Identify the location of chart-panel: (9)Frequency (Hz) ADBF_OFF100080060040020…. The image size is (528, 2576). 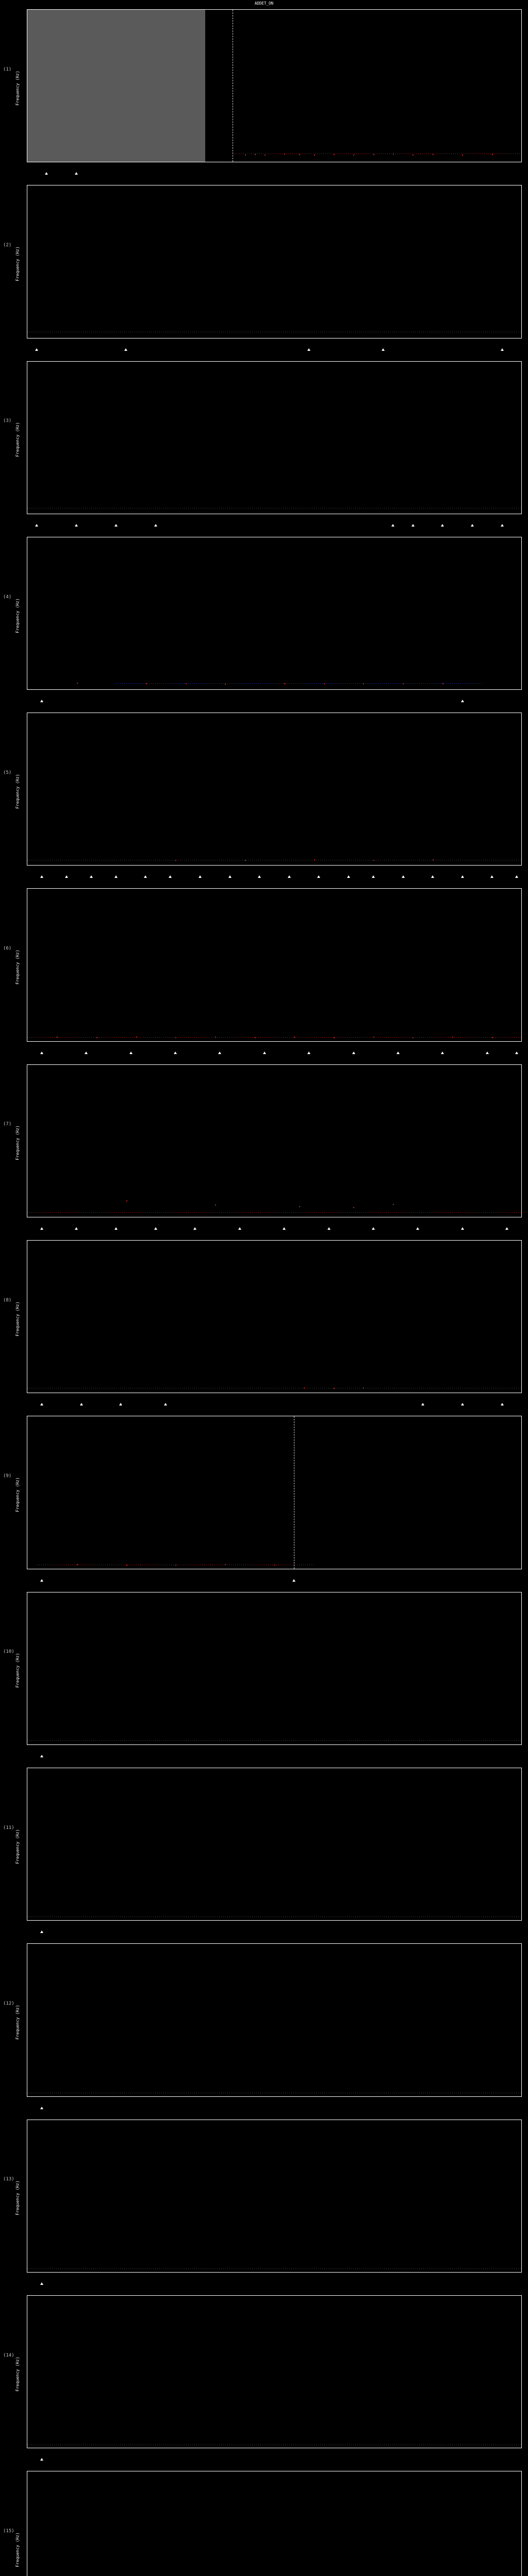
(264, 1494).